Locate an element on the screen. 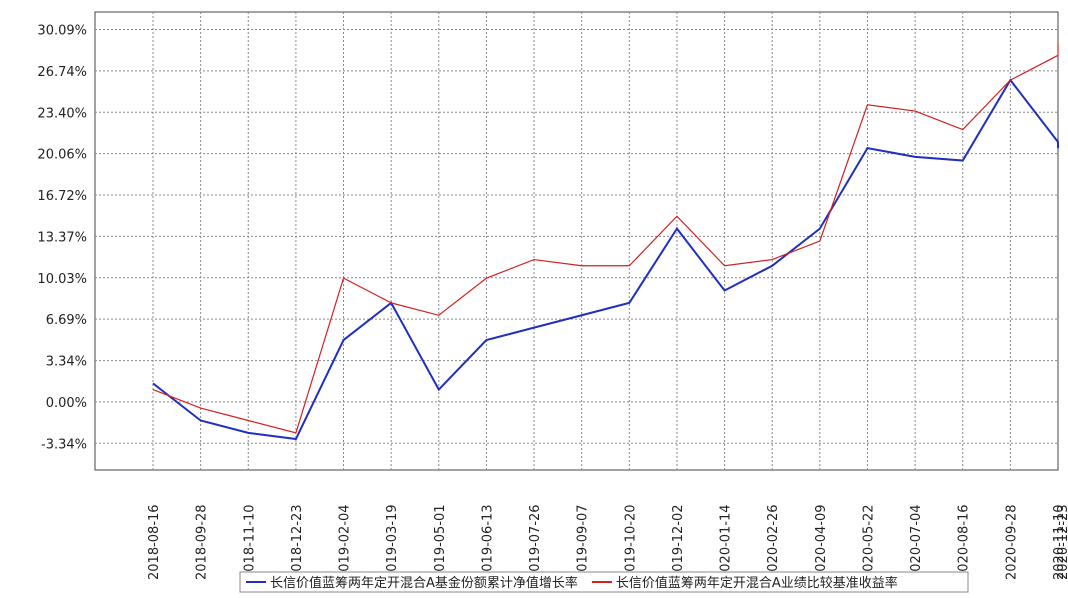 This screenshot has width=1068, height=598. x-tick-label: 2018-08-16 is located at coordinates (154, 542).